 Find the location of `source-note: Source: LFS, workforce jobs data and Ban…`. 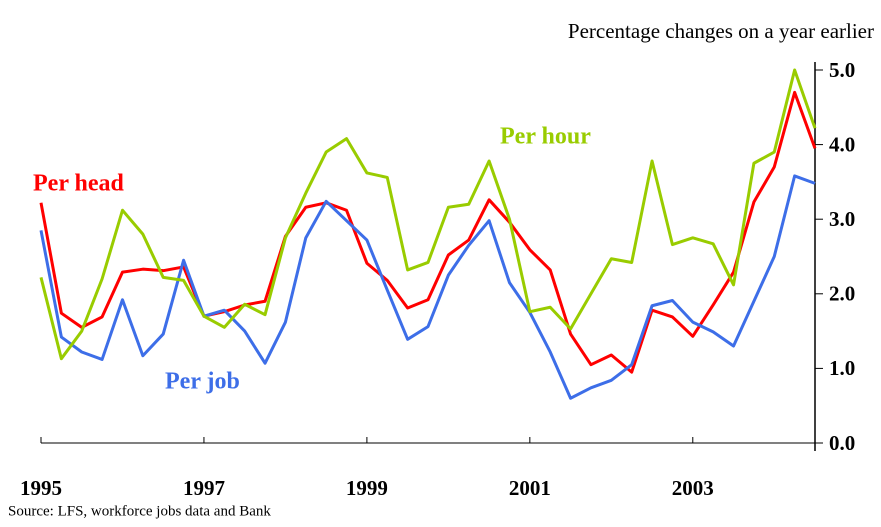

source-note: Source: LFS, workforce jobs data and Ban… is located at coordinates (139, 511).